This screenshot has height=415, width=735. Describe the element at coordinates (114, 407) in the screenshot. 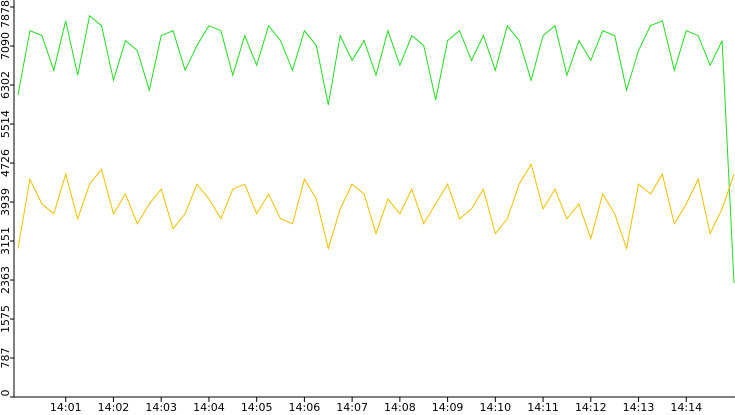

I see `x-tick-label: 14:02` at that location.